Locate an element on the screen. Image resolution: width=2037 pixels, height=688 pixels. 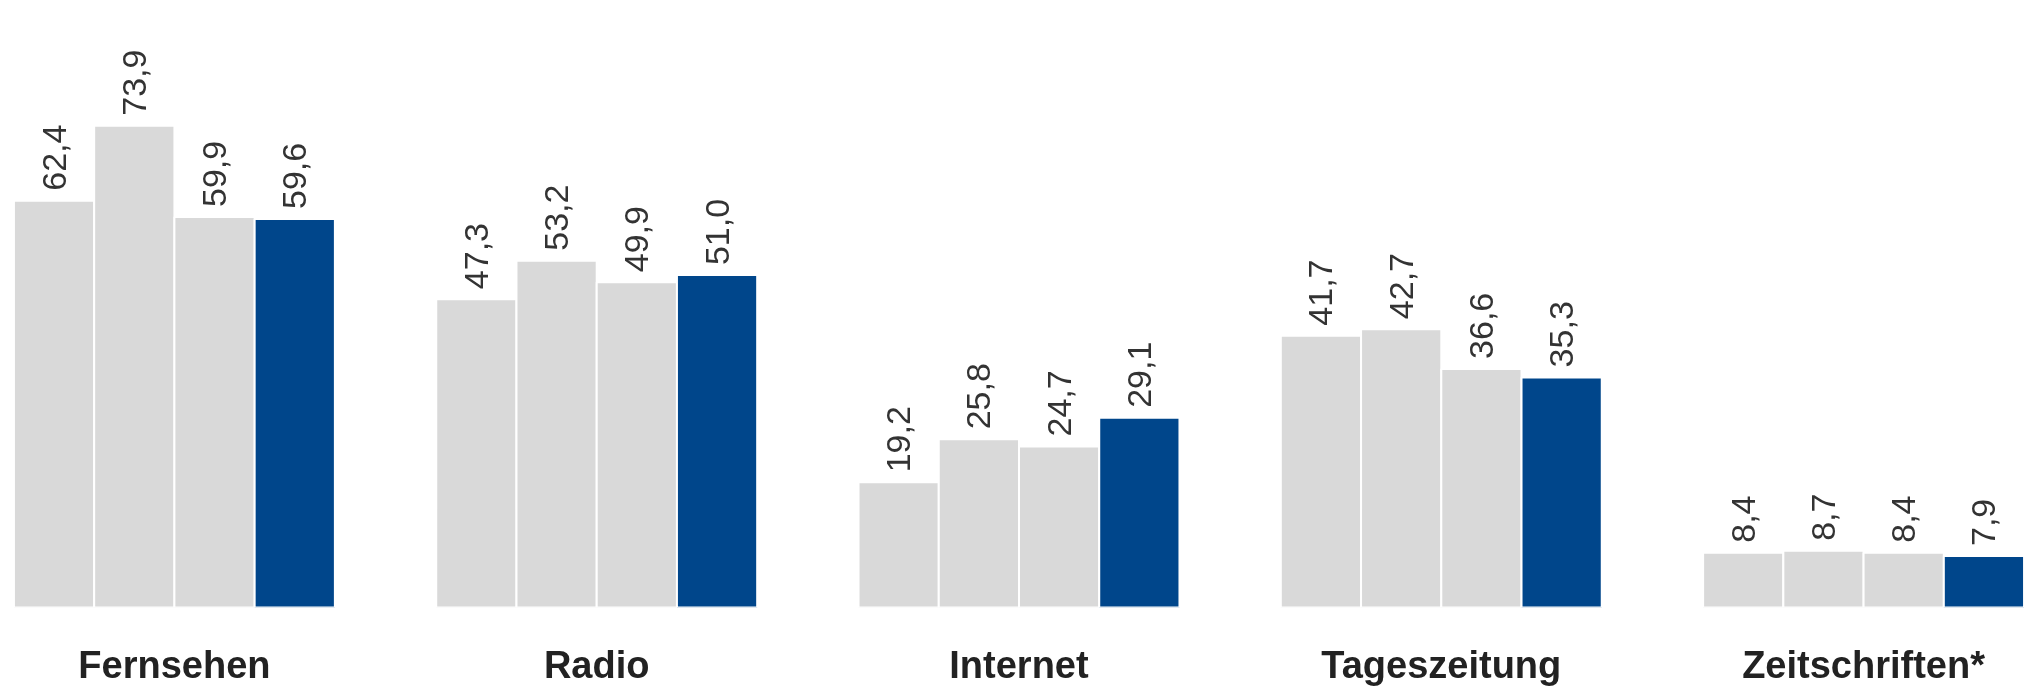
data-label: 7,9 is located at coordinates (1983, 522).